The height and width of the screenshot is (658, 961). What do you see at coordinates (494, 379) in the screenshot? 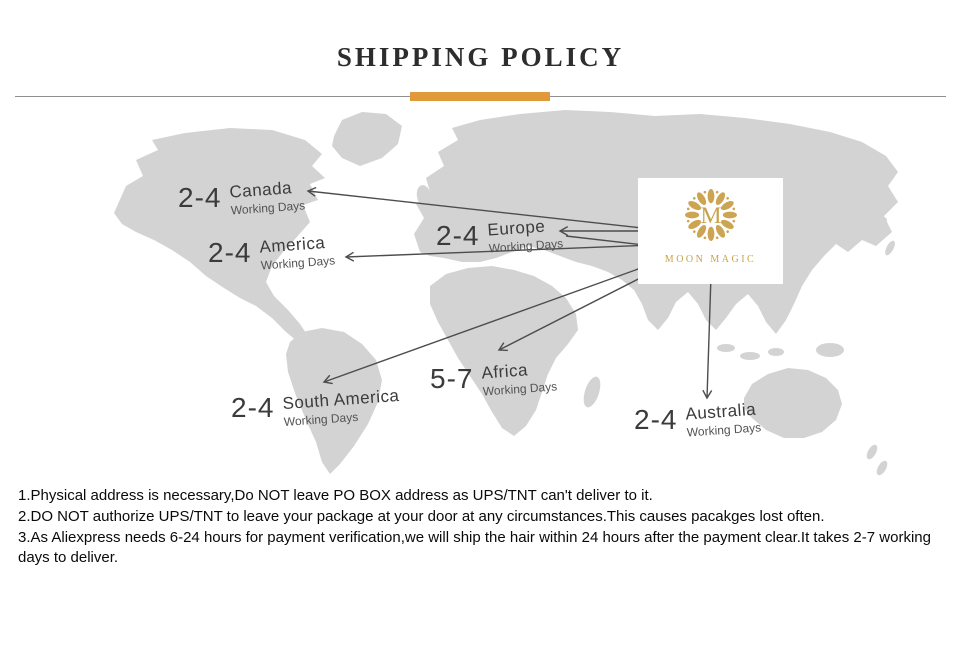
I see `destination-africa: 5-7 Africa Working Days` at bounding box center [494, 379].